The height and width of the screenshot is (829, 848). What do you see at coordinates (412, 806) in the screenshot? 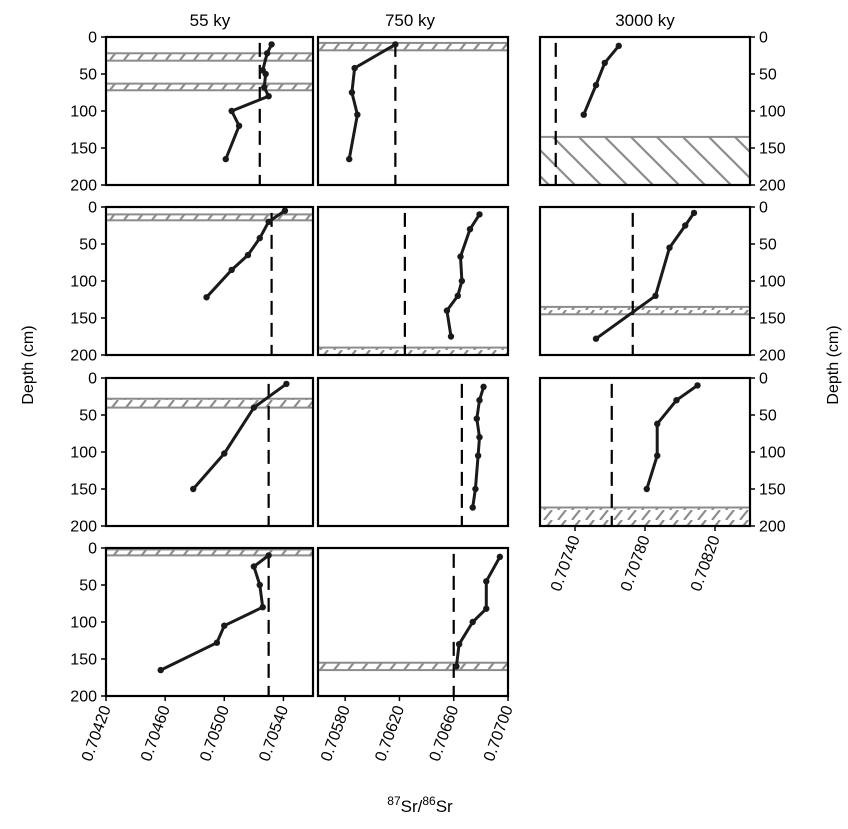
I see `x-axis-title-sr1: Sr/` at bounding box center [412, 806].